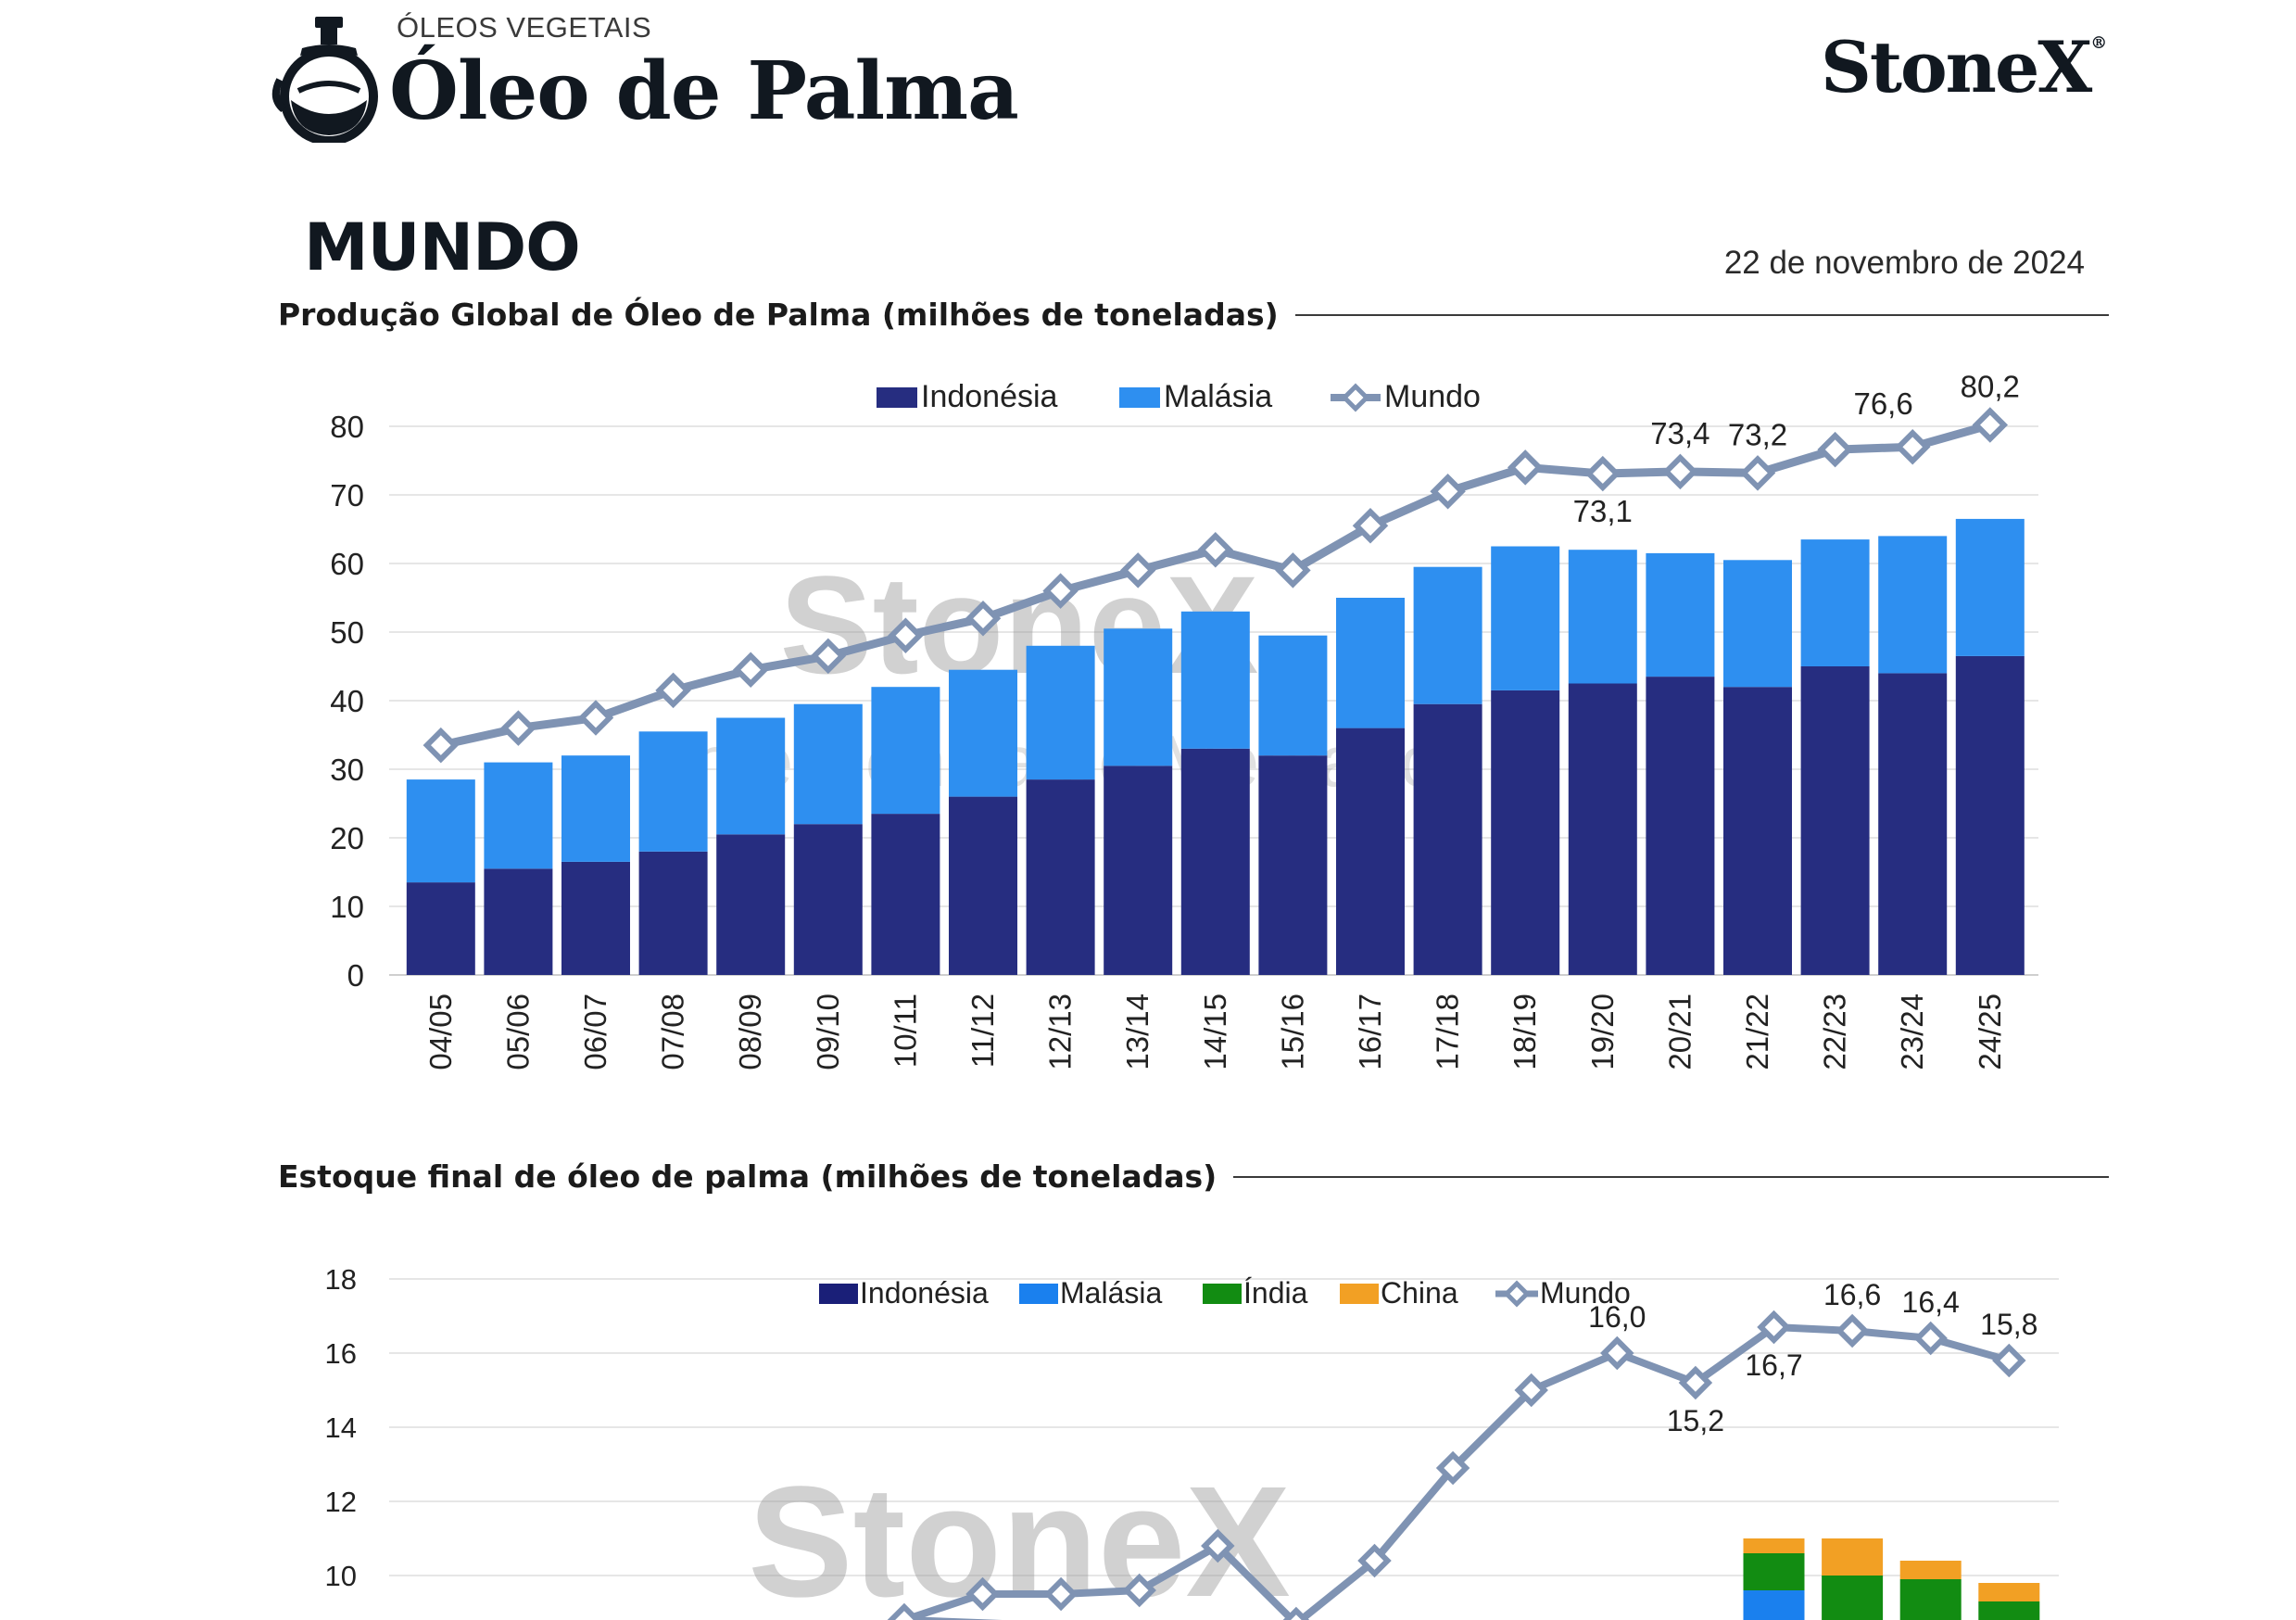 This screenshot has height=1620, width=2296. I want to click on legend-label: China, so click(1419, 1293).